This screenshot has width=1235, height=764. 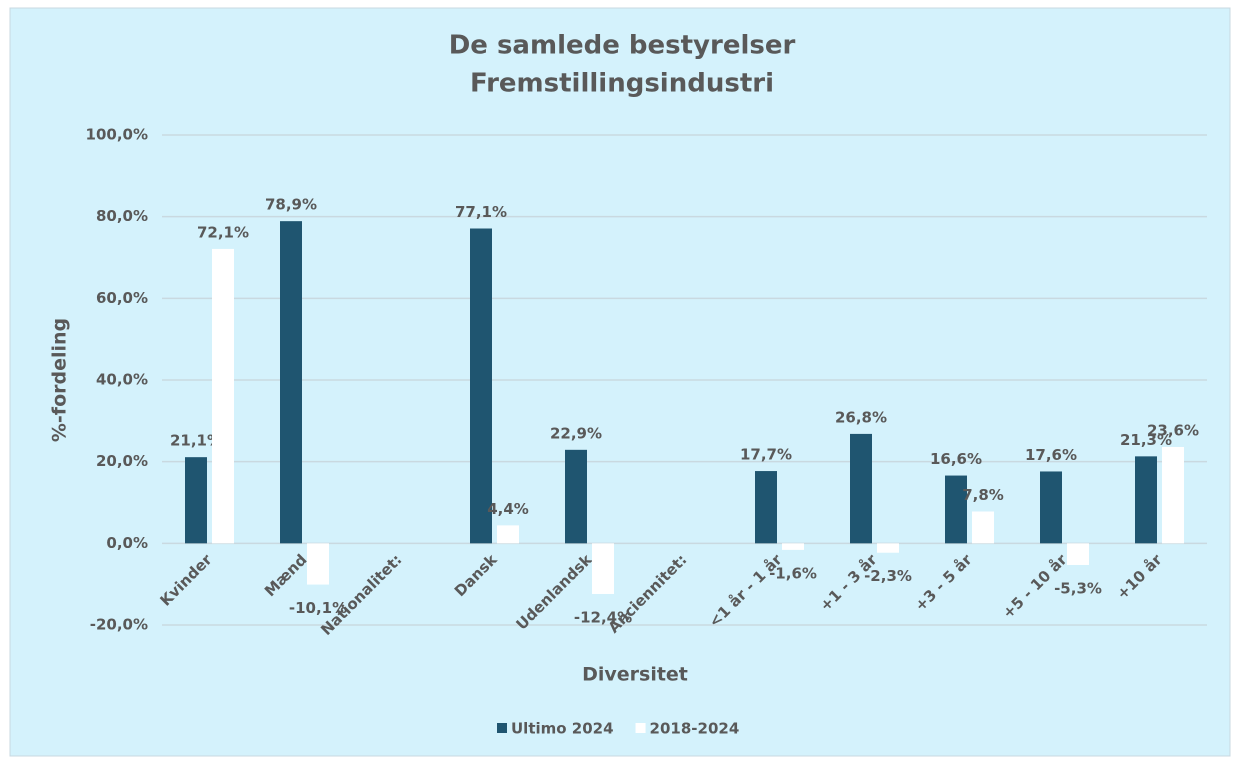 What do you see at coordinates (603, 617) in the screenshot?
I see `data-label: -12,4%` at bounding box center [603, 617].